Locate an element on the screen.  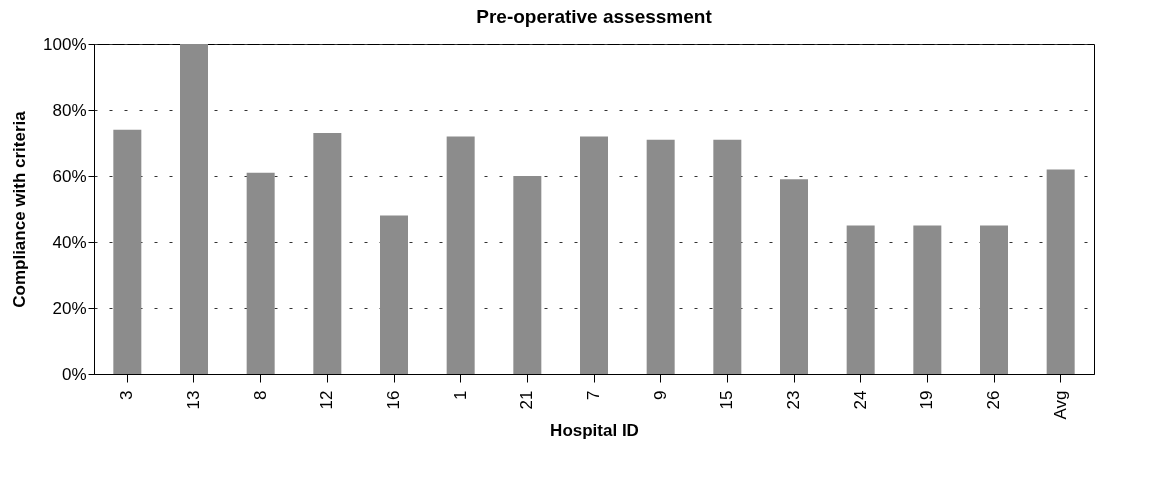
y-tick-label: 100% is located at coordinates (65, 44).